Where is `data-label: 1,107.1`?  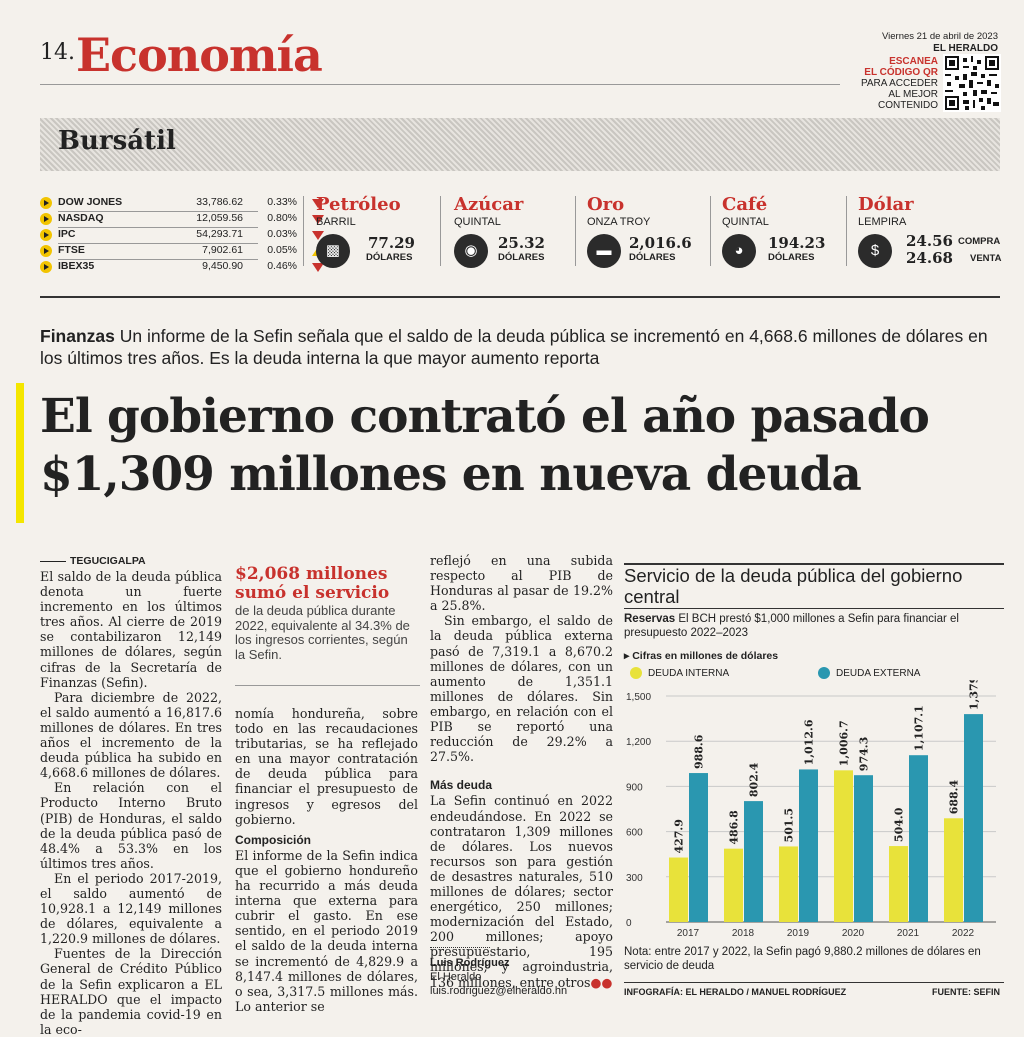
data-label: 1,107.1 is located at coordinates (919, 728).